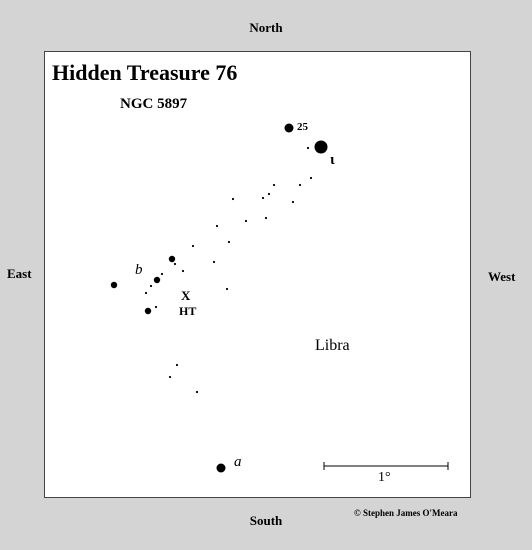 This screenshot has height=550, width=532. Describe the element at coordinates (188, 311) in the screenshot. I see `hidden-treasure-label: HT` at that location.